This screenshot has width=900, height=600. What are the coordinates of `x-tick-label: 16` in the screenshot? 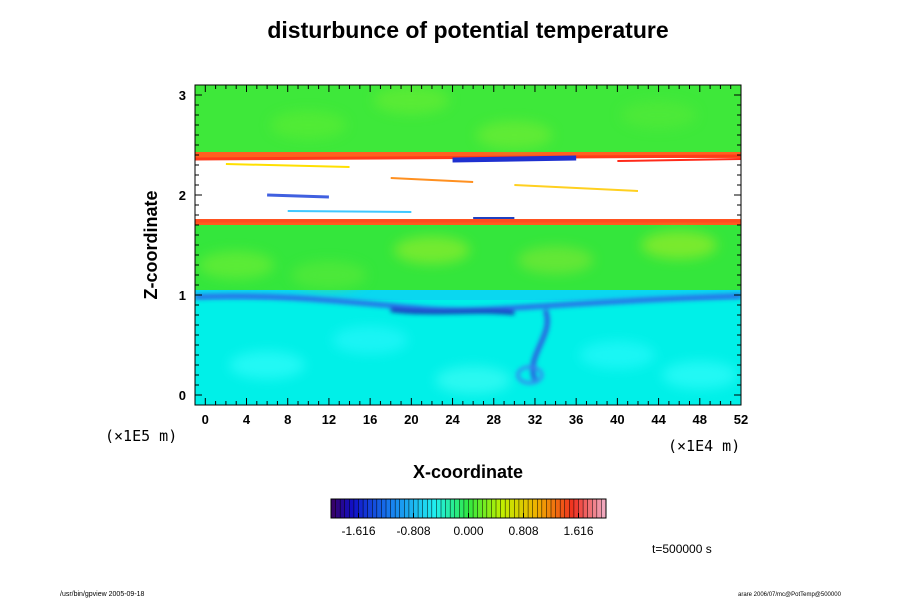 It's located at (370, 419).